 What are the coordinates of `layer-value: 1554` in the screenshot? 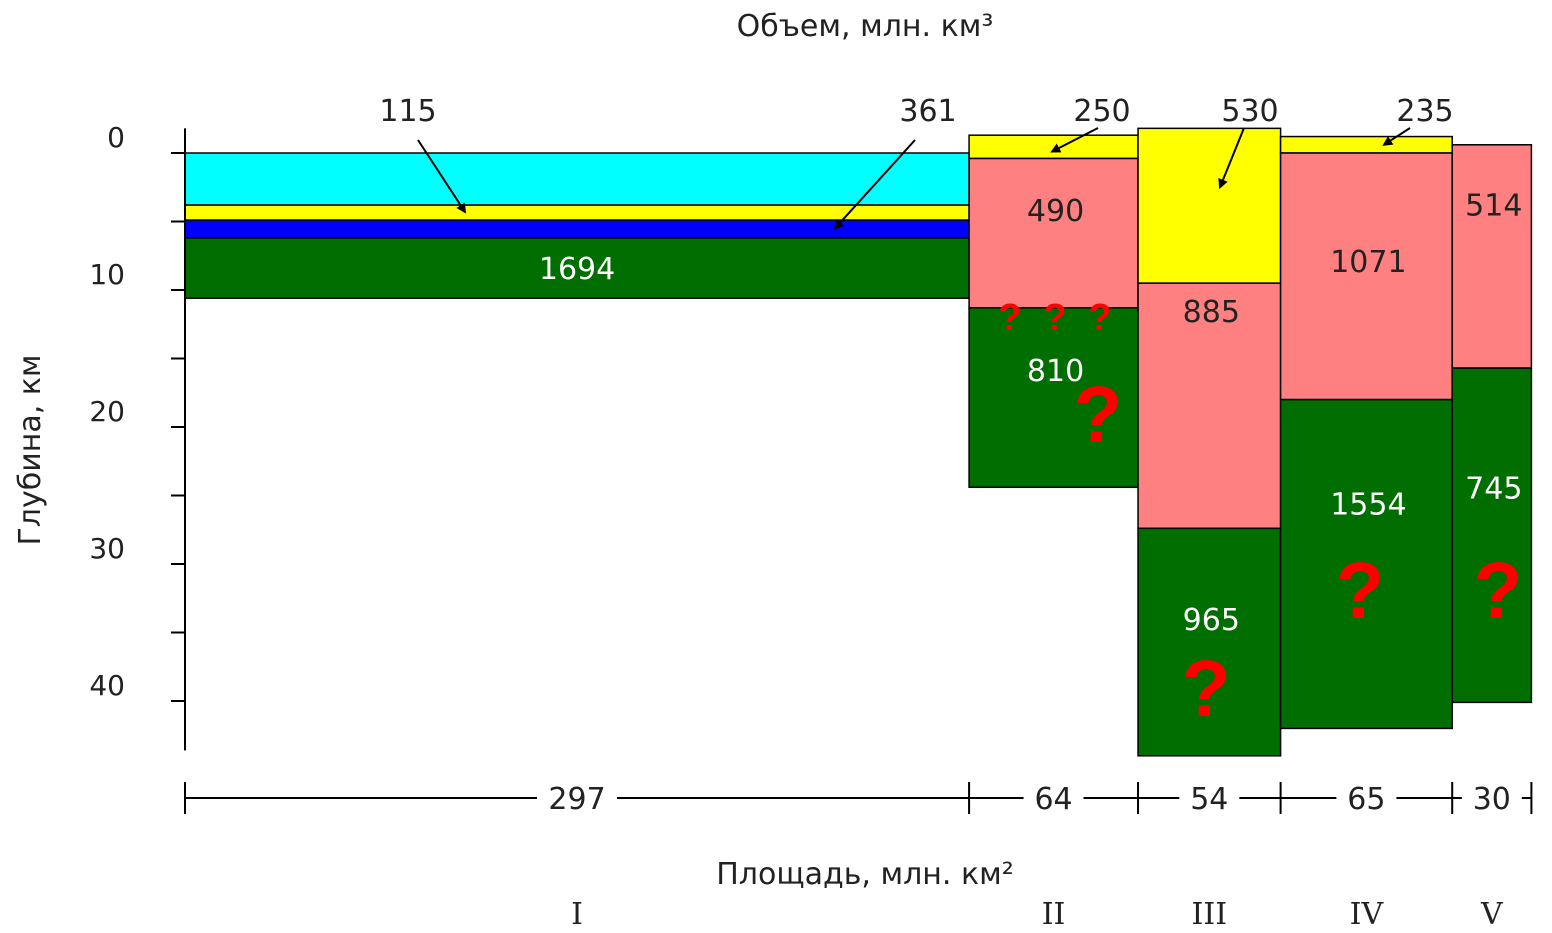 It's located at (1368, 505).